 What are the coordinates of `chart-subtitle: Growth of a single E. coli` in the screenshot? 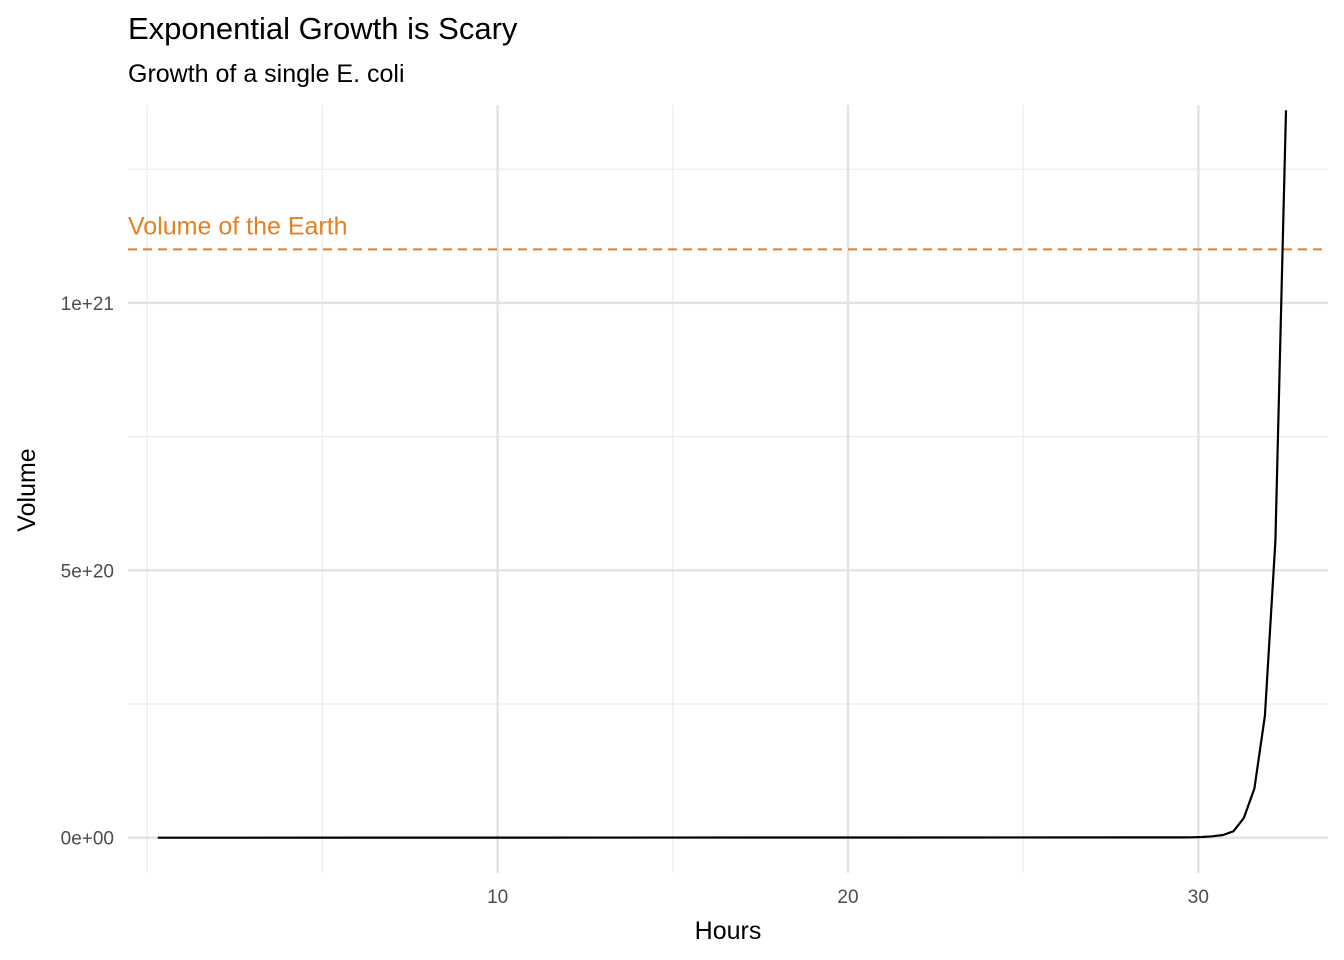 It's located at (266, 74).